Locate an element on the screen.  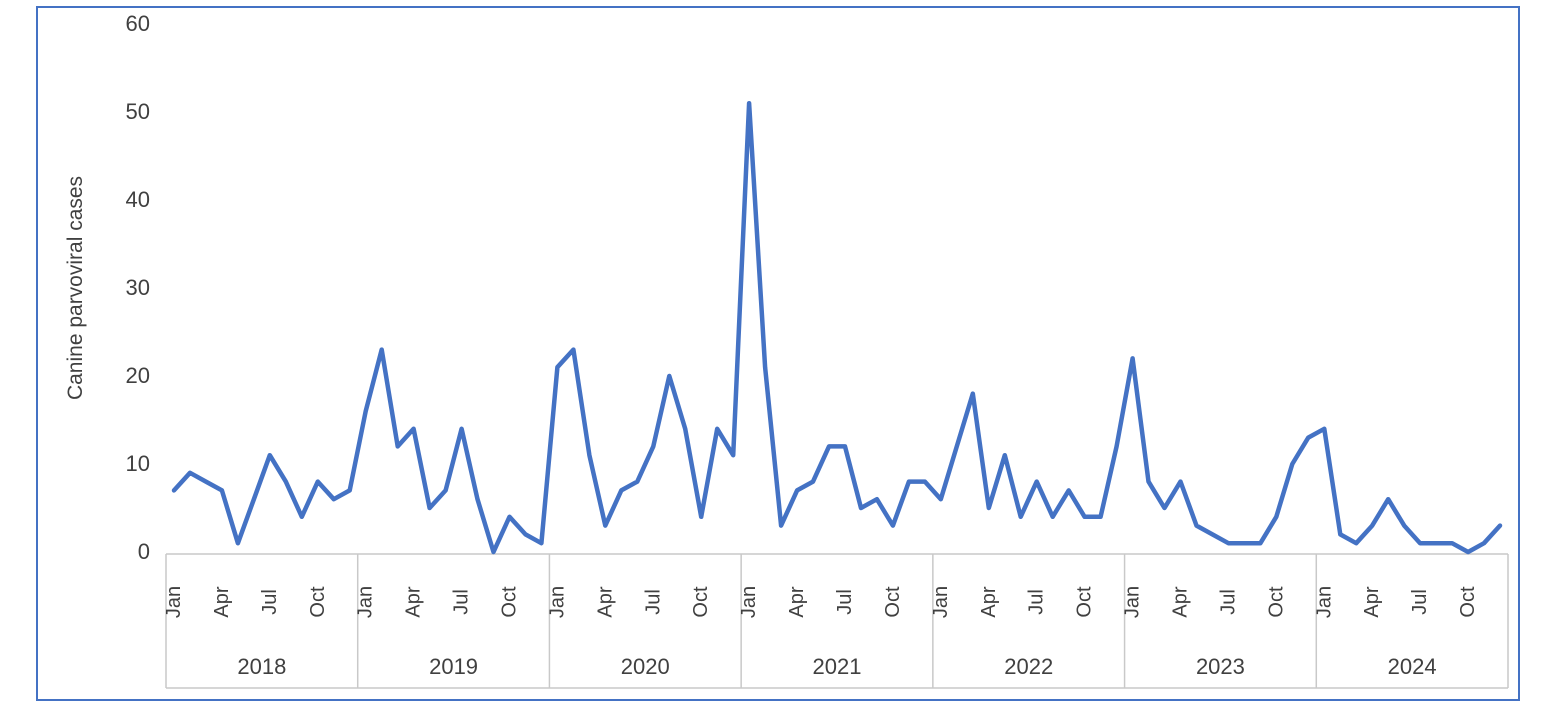
x-axis-year-label: 2024 is located at coordinates (1412, 666).